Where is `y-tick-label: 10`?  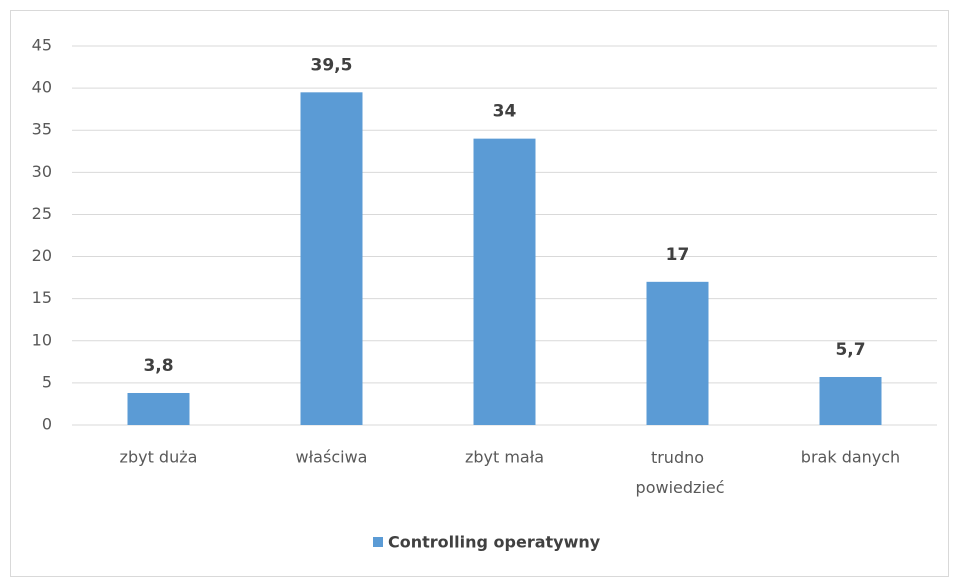 y-tick-label: 10 is located at coordinates (42, 339).